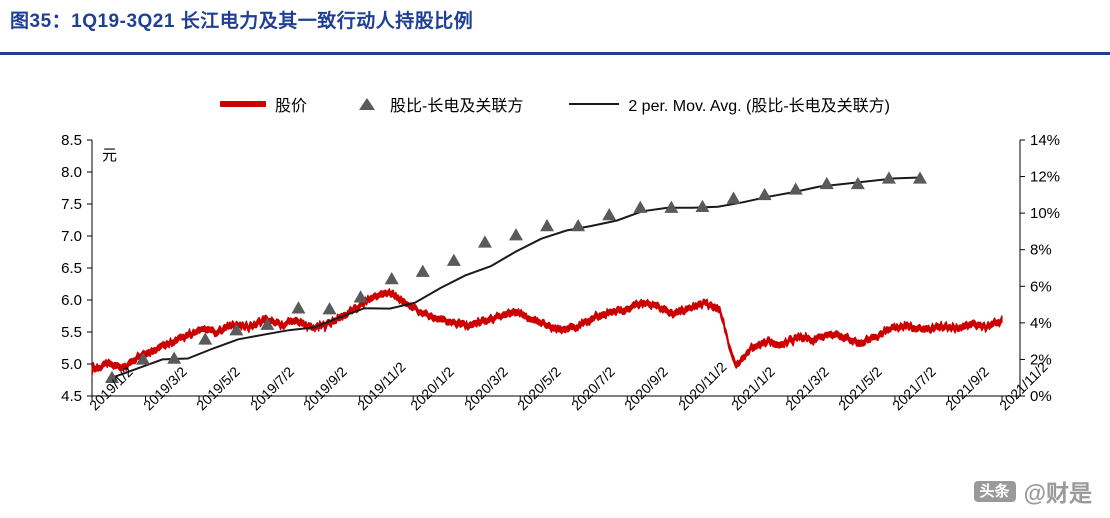 Image resolution: width=1110 pixels, height=518 pixels. I want to click on watermark-text: @财是, so click(1057, 493).